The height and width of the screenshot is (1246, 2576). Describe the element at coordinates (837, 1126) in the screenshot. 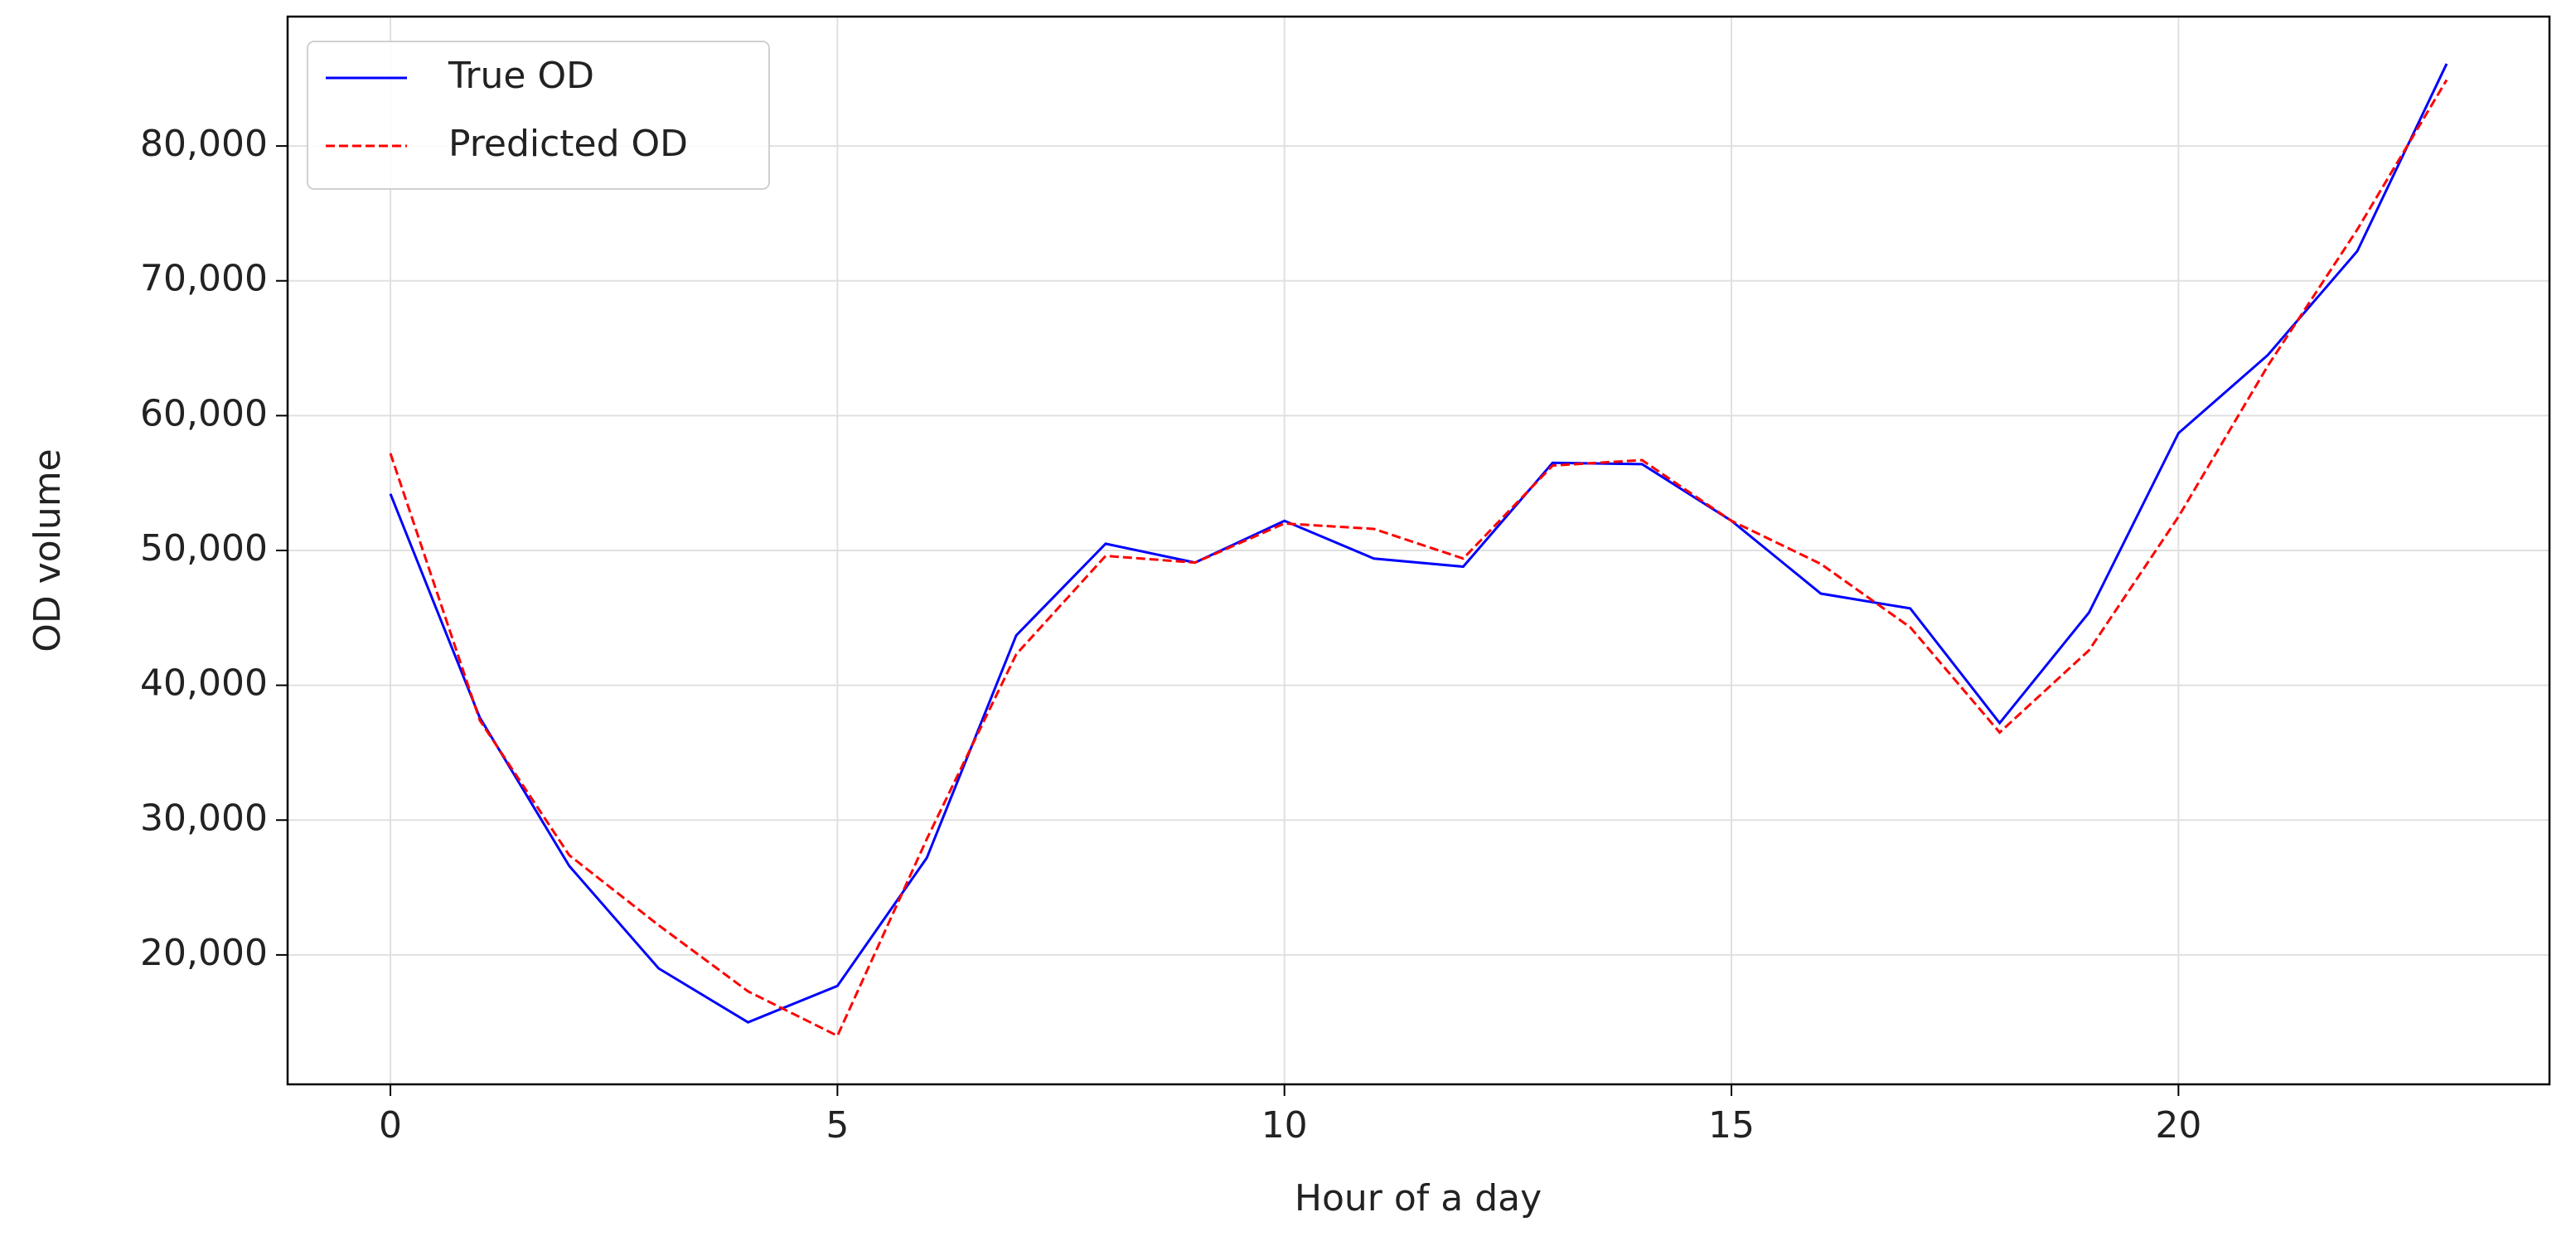

I see `x-tick-label: 5` at that location.